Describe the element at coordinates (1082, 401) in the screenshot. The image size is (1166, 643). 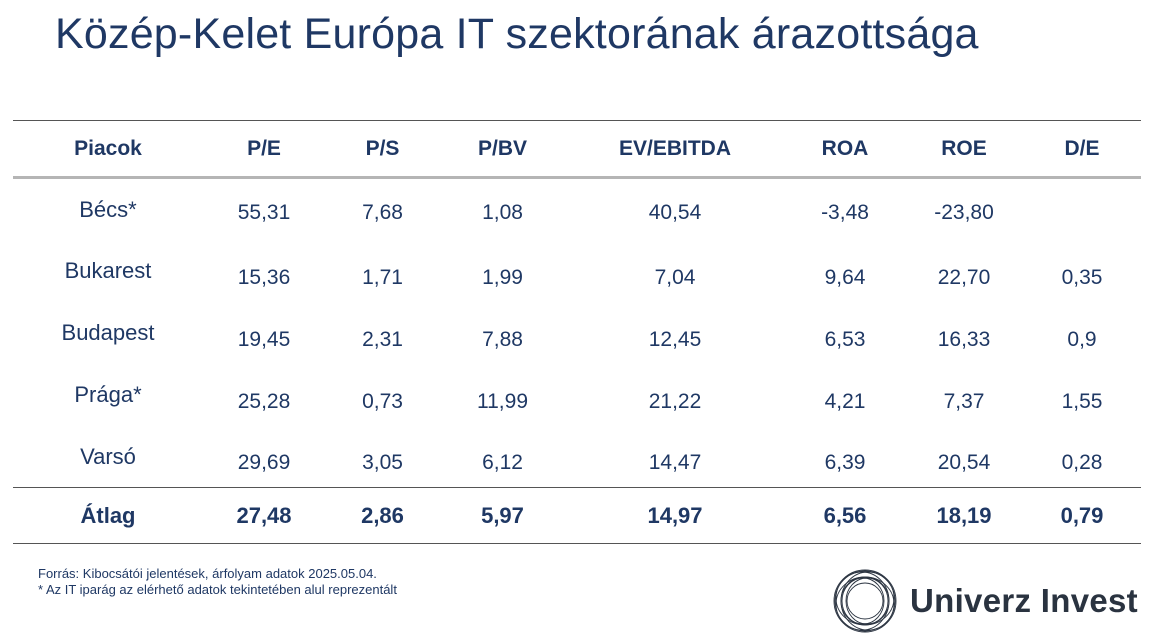
I see `de-cell: 1,55` at that location.